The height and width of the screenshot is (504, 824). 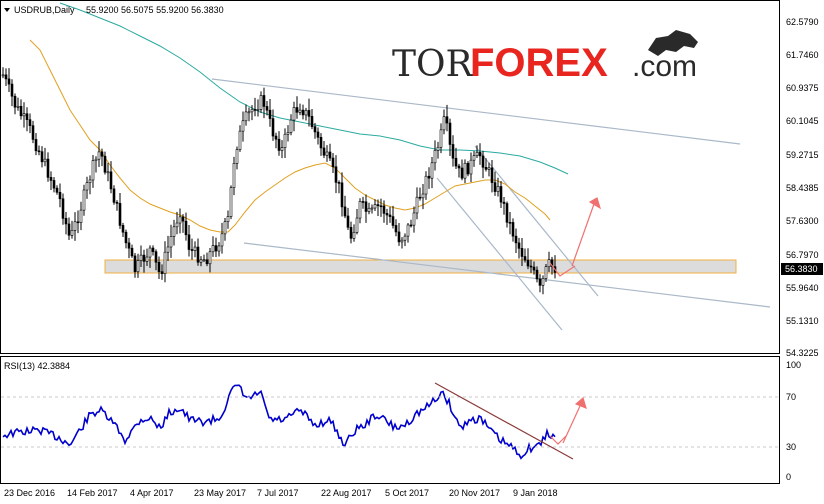 What do you see at coordinates (788, 477) in the screenshot?
I see `rsi-tick: 0` at bounding box center [788, 477].